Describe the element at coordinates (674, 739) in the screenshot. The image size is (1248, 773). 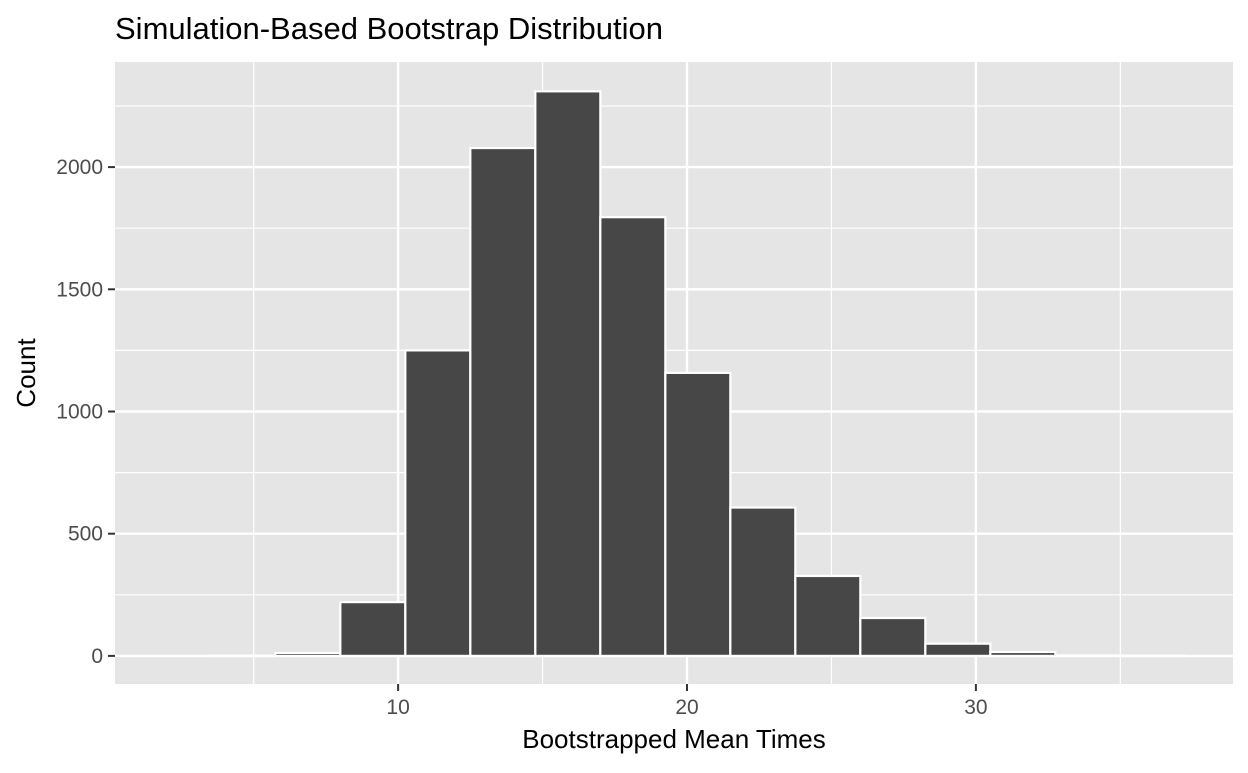
I see `x-axis-label: Bootstrapped Mean Times` at that location.